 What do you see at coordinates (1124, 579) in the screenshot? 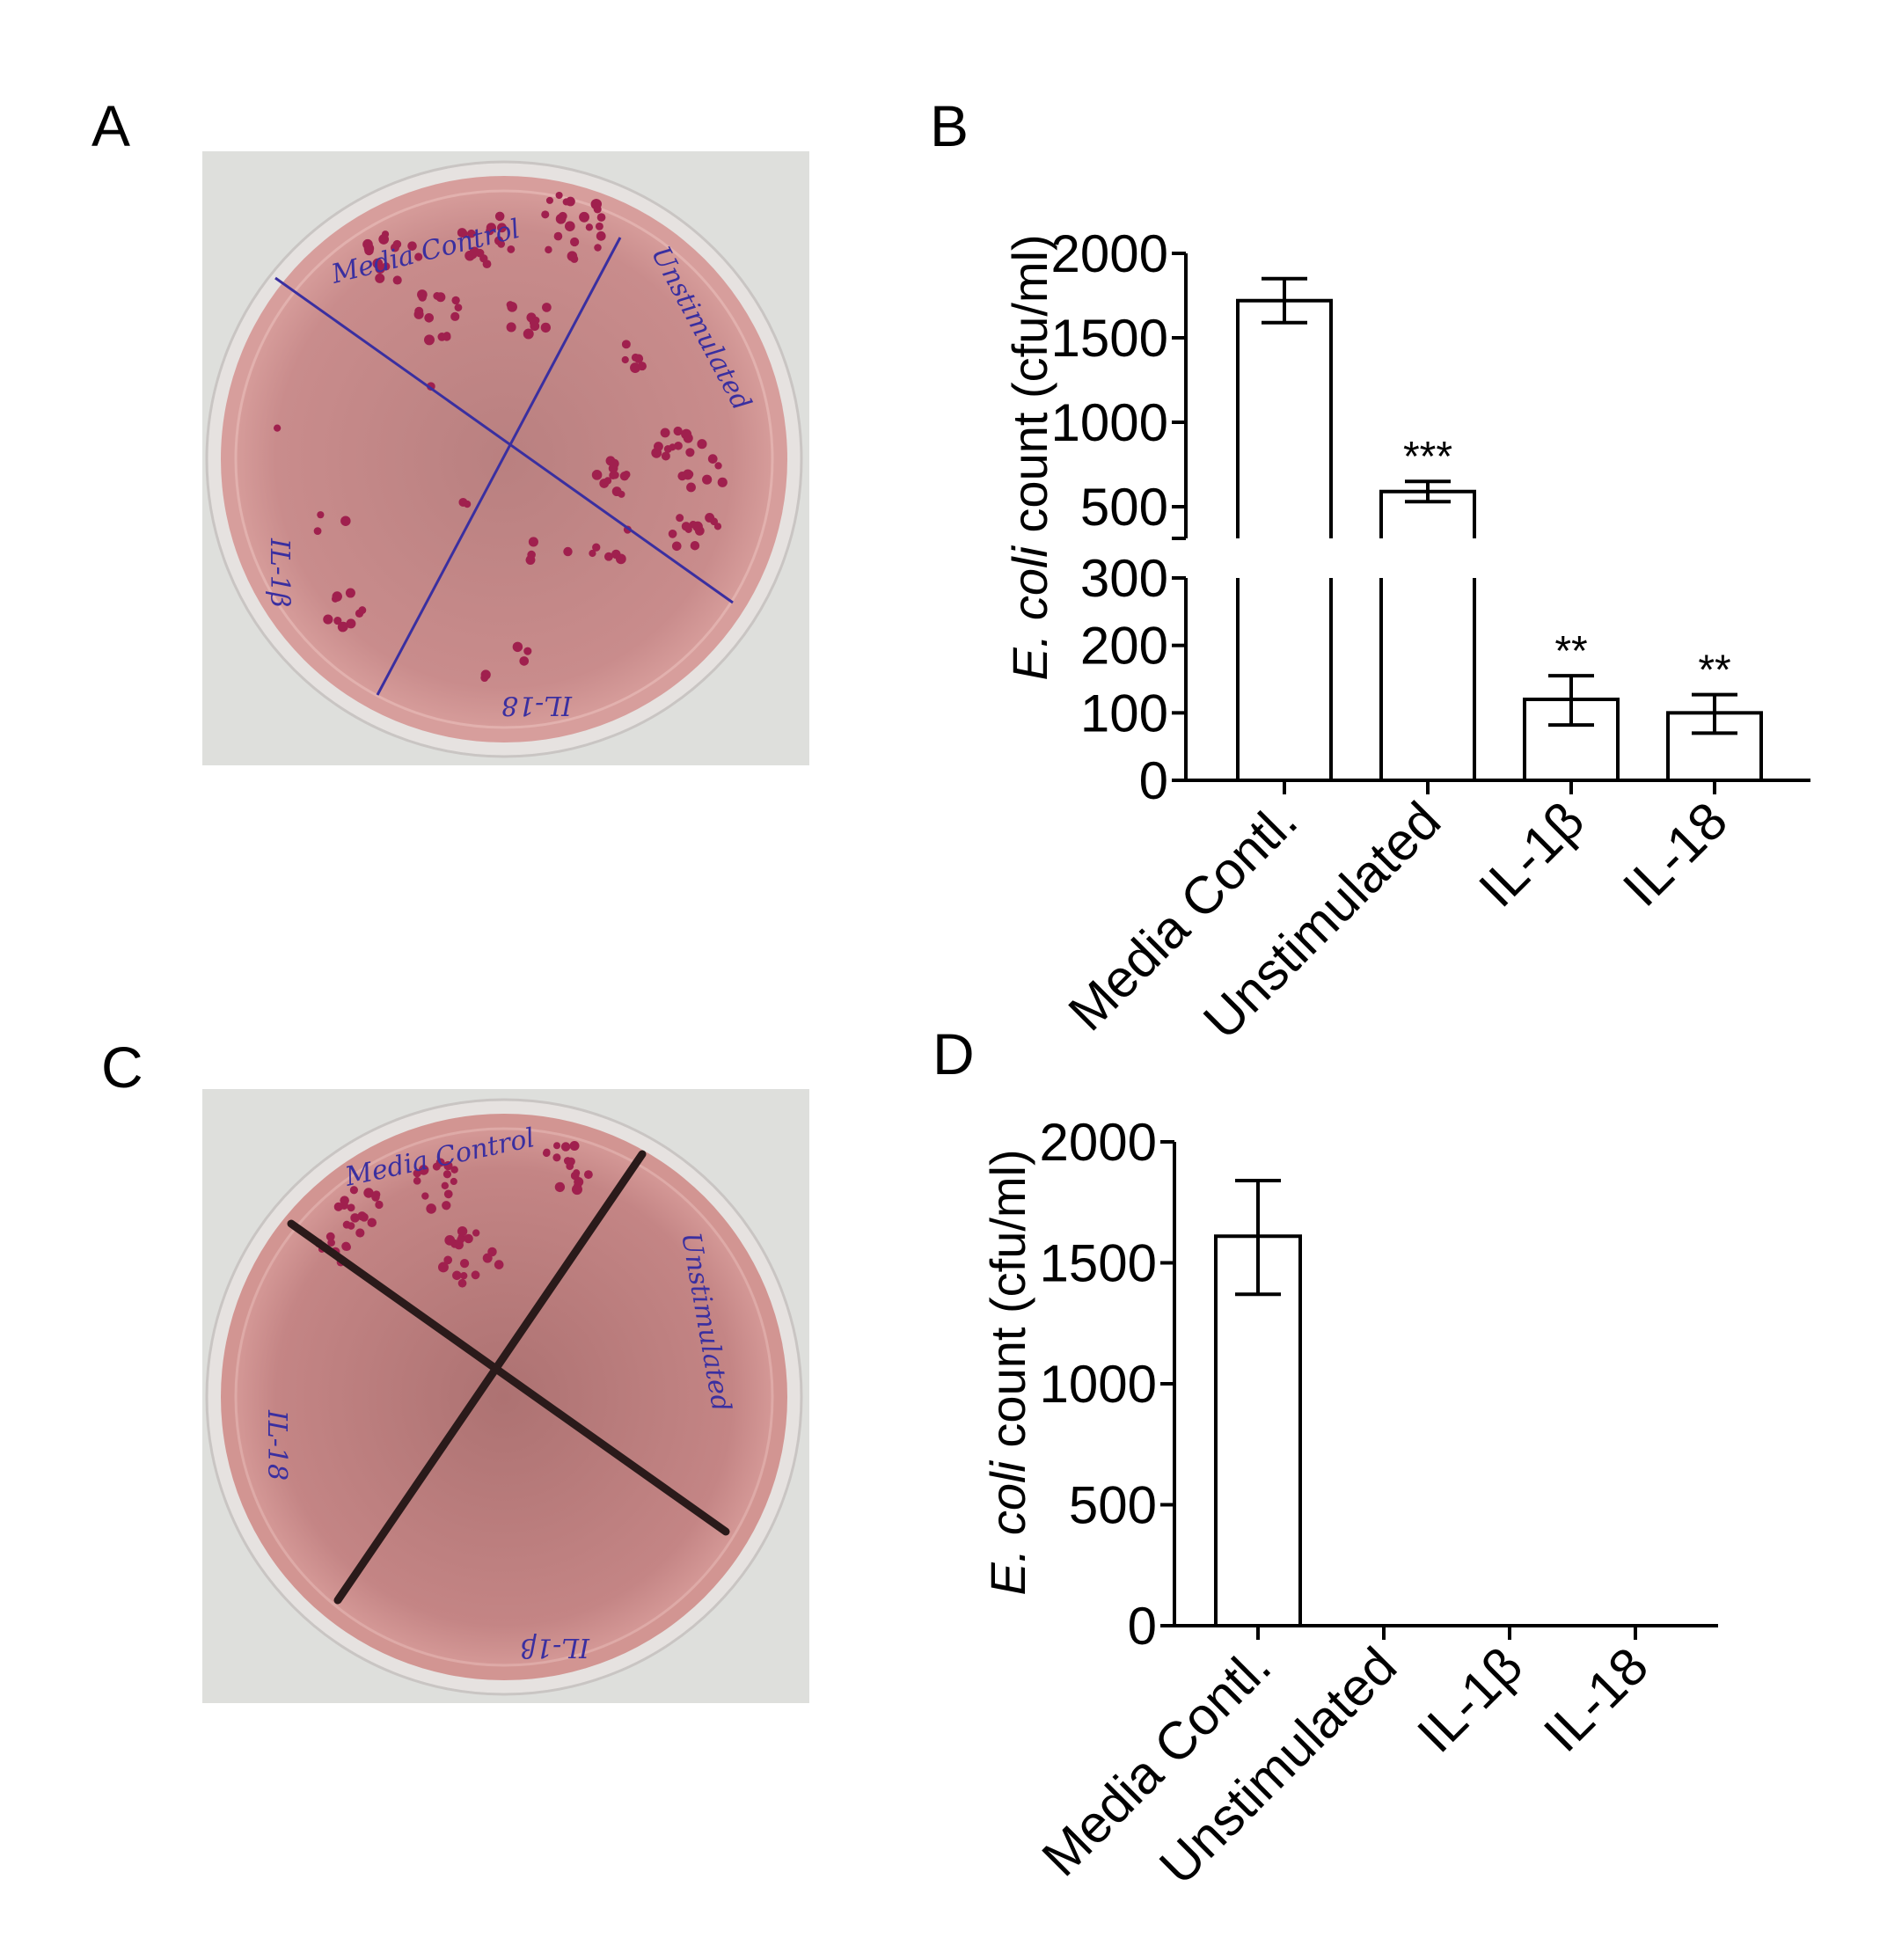
I see `y-tick-label: 300` at bounding box center [1124, 579].